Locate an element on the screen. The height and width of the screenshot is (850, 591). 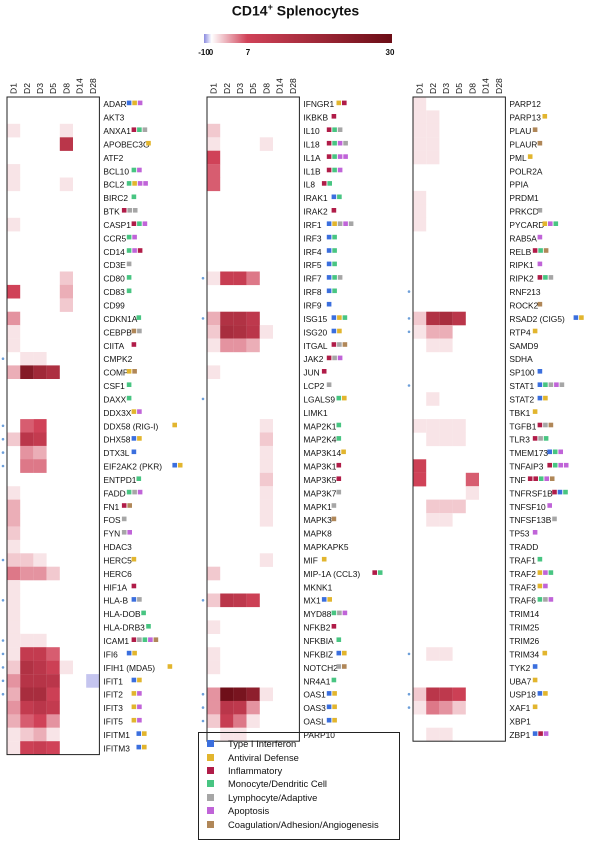
column-label: D5 is located at coordinates (253, 88).